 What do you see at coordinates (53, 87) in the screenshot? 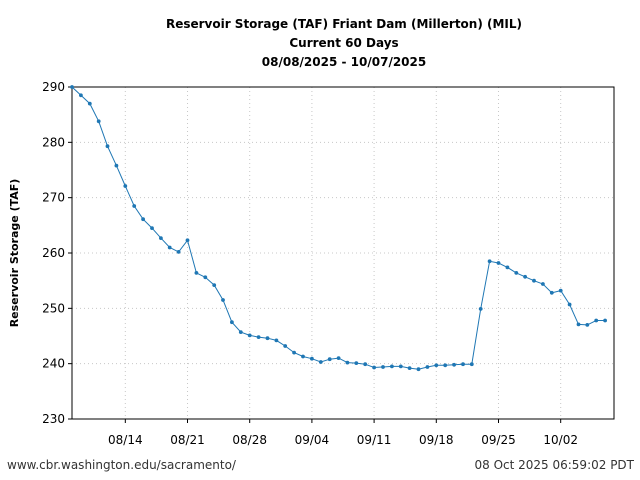
I see `y-tick-label: 290` at bounding box center [53, 87].